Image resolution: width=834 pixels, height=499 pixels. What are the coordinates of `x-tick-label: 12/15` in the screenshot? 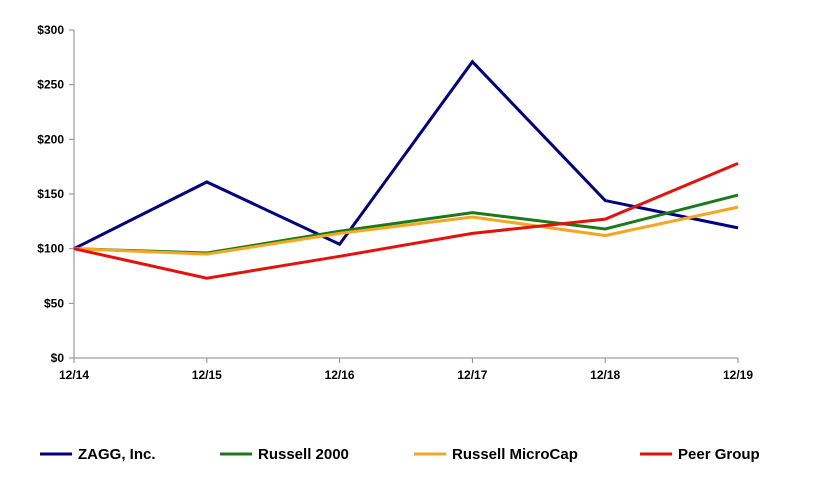 It's located at (207, 375).